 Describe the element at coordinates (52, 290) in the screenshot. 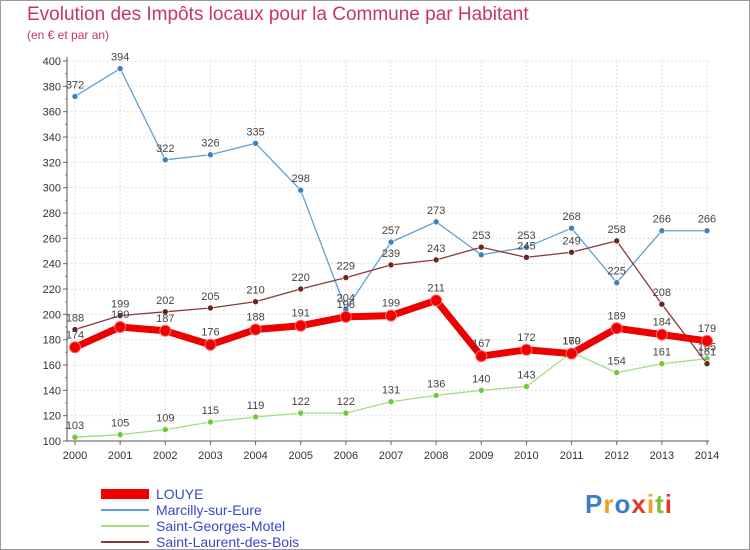

I see `y-tick-label: 220` at that location.